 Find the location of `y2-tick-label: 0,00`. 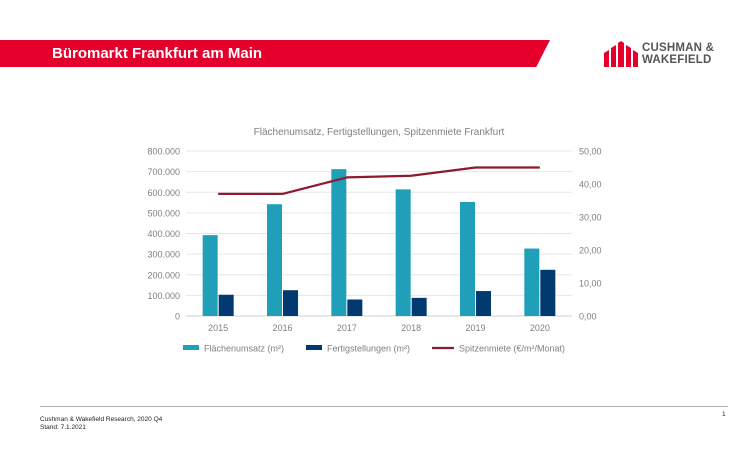

y2-tick-label: 0,00 is located at coordinates (588, 317).